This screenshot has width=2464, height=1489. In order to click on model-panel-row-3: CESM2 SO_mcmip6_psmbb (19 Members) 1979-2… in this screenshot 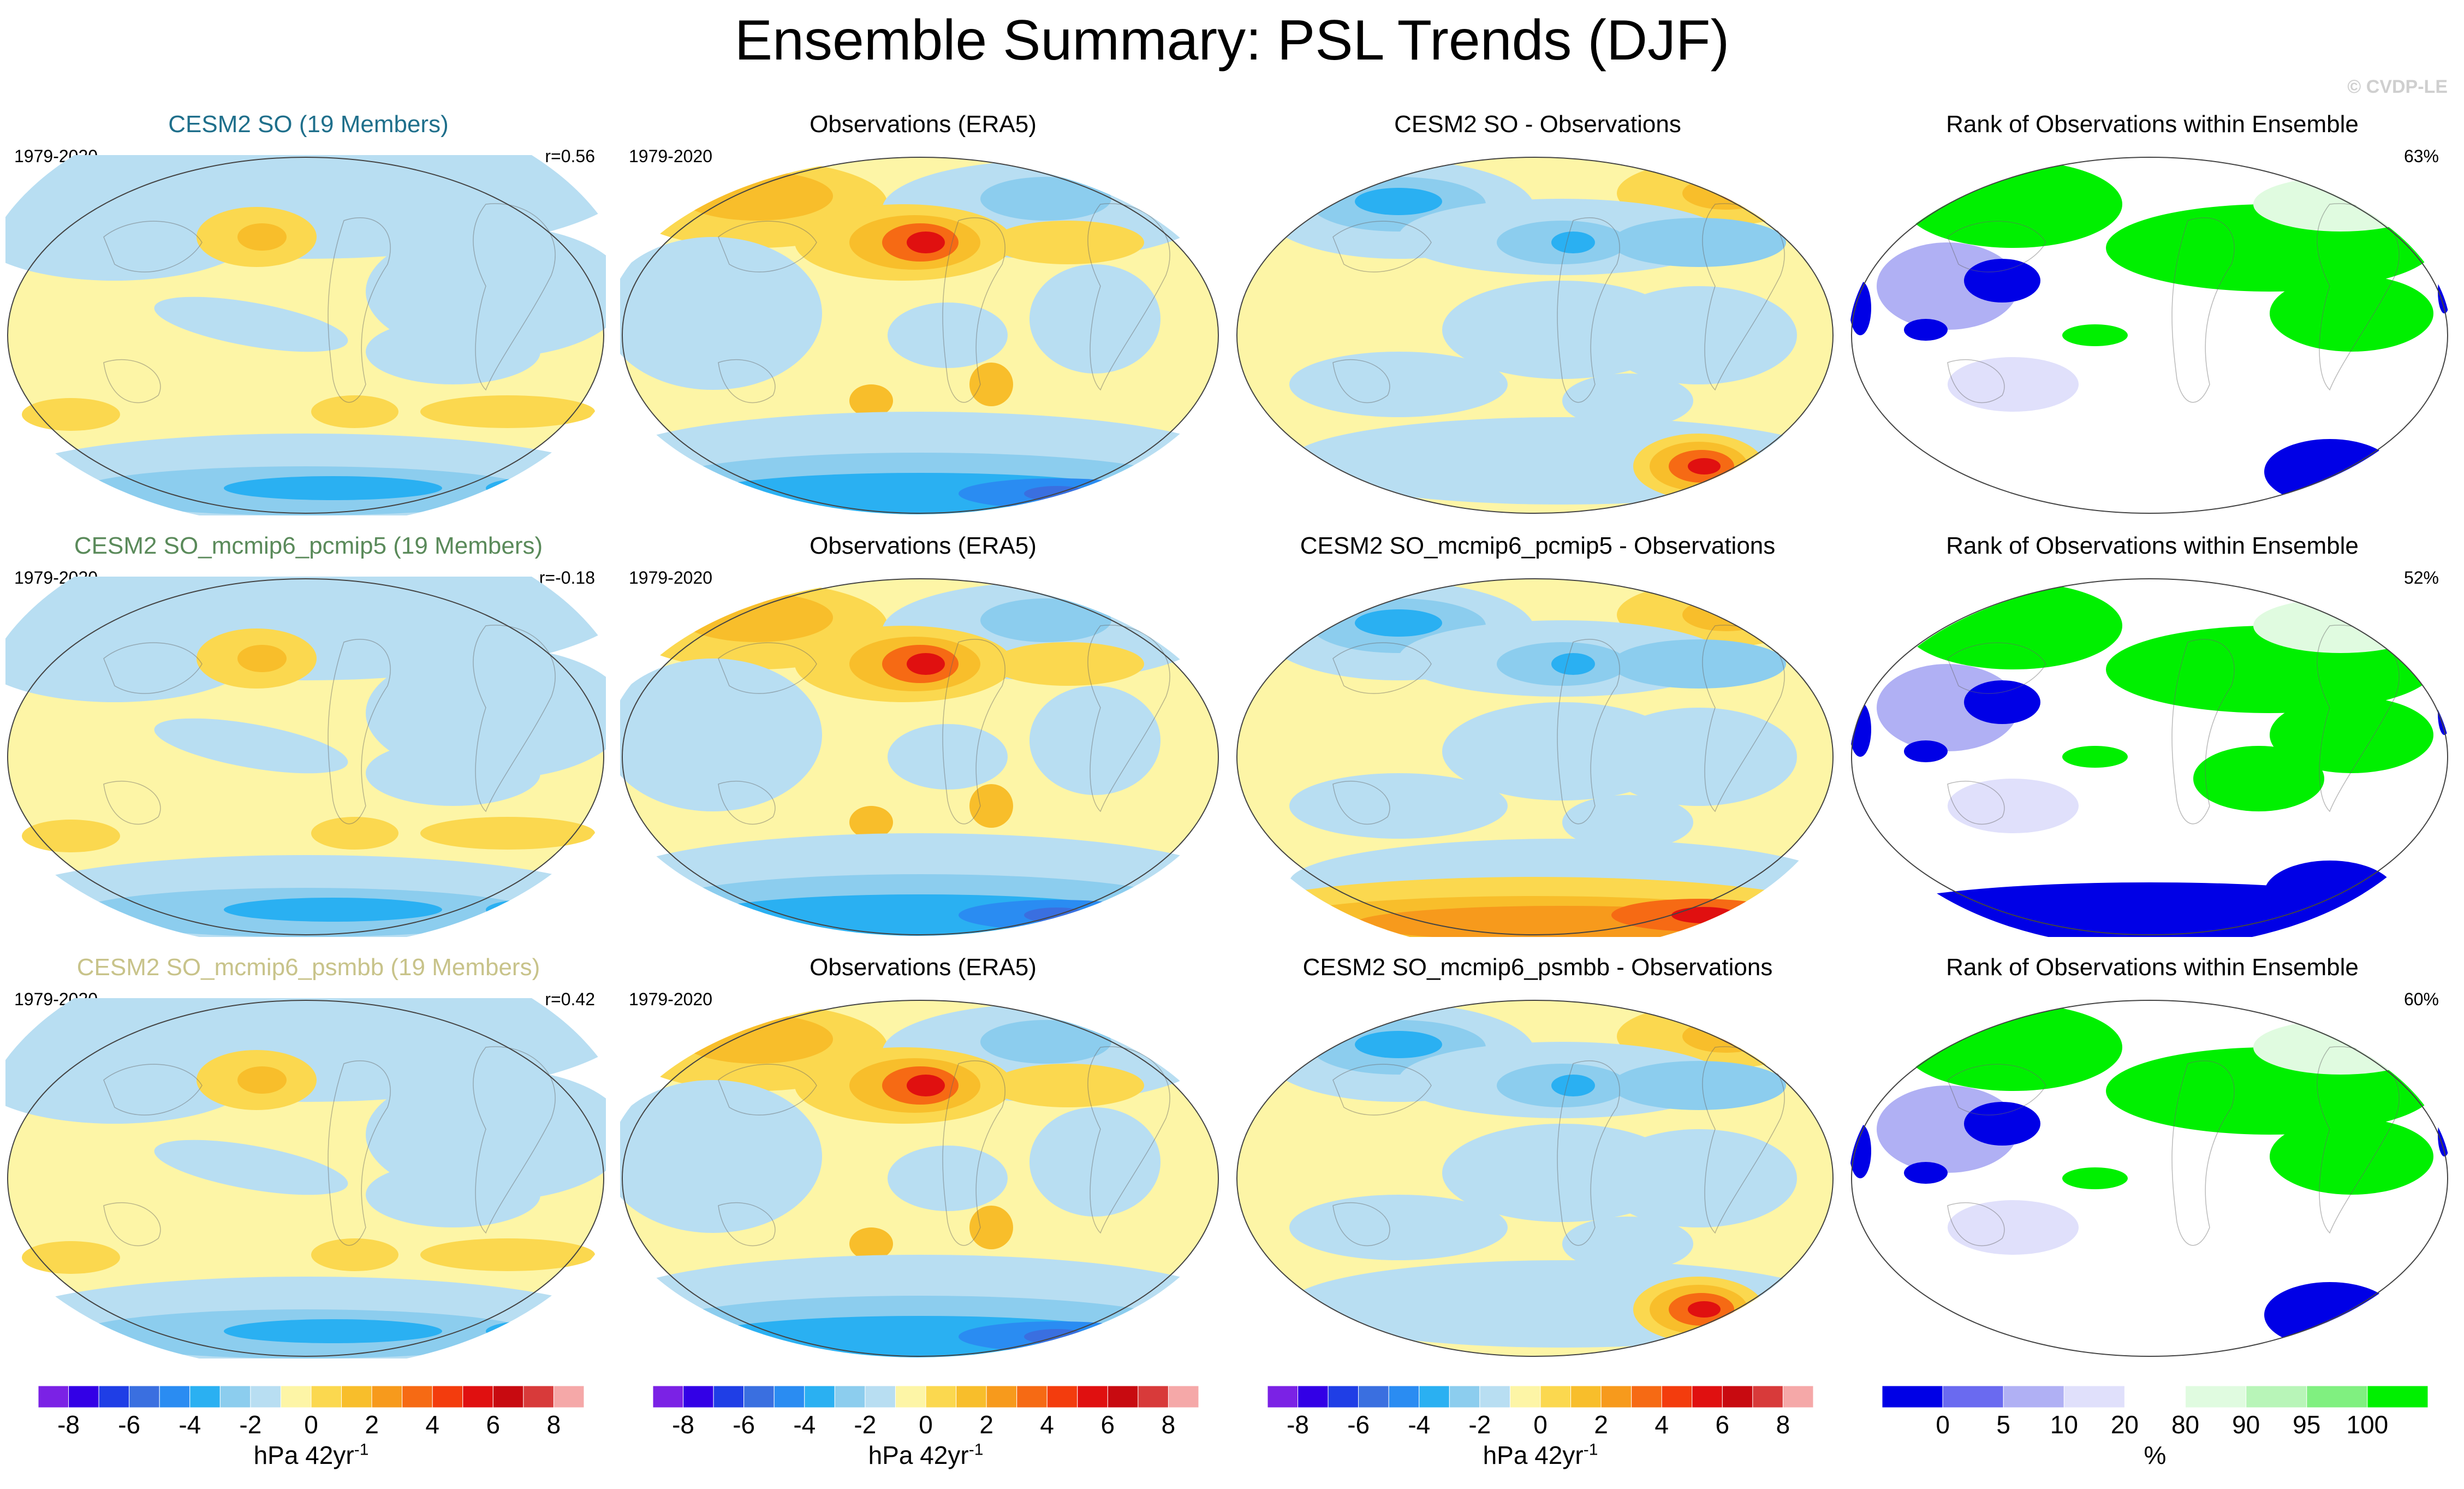, I will do `click(316, 1153)`.